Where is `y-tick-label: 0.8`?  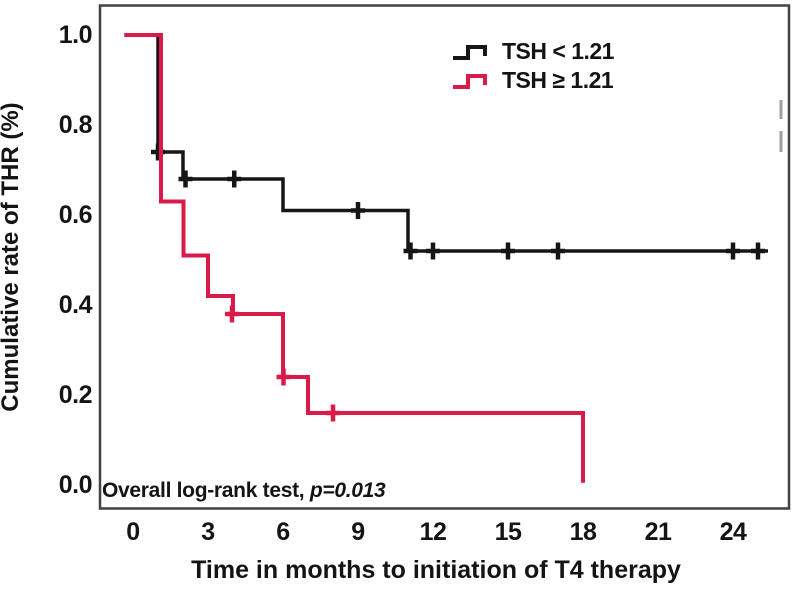
y-tick-label: 0.8 is located at coordinates (75, 125).